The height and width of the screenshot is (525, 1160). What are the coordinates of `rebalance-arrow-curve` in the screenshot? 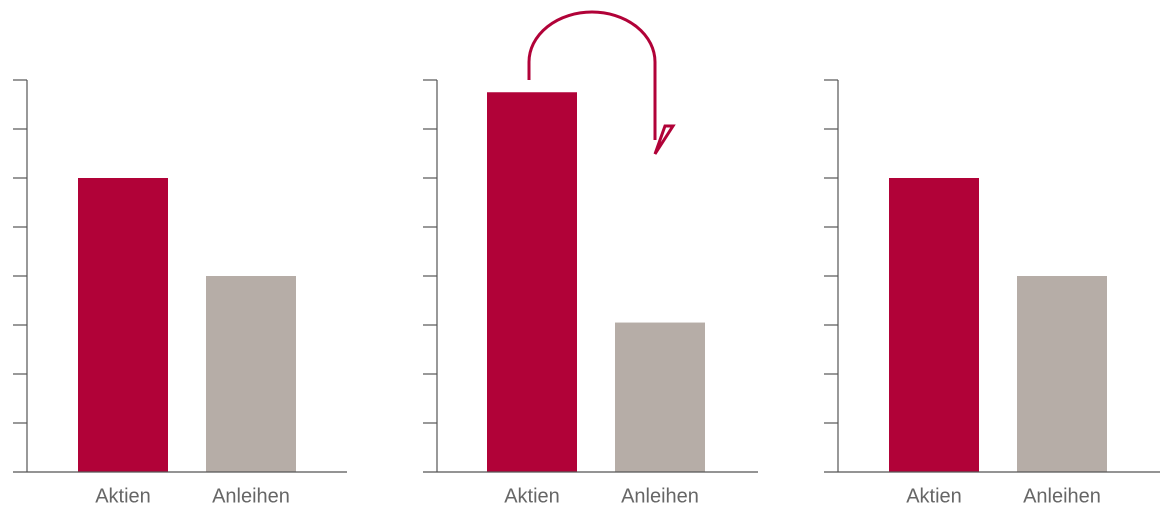 It's located at (592, 75).